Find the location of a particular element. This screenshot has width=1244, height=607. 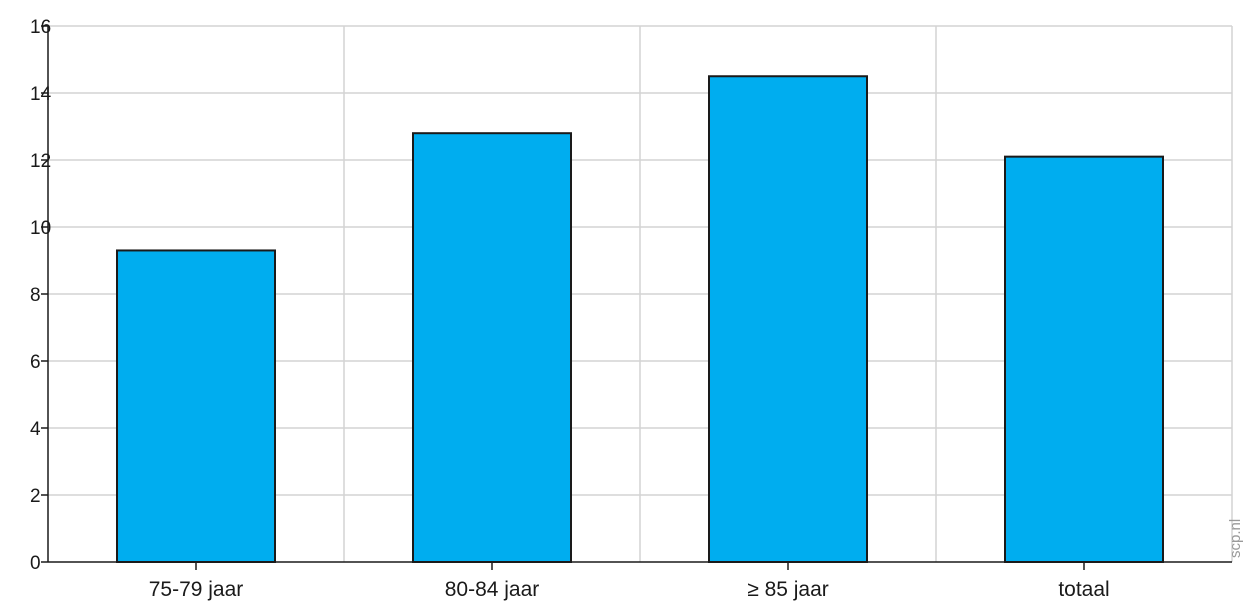

y-tick-label: 2 is located at coordinates (35, 496).